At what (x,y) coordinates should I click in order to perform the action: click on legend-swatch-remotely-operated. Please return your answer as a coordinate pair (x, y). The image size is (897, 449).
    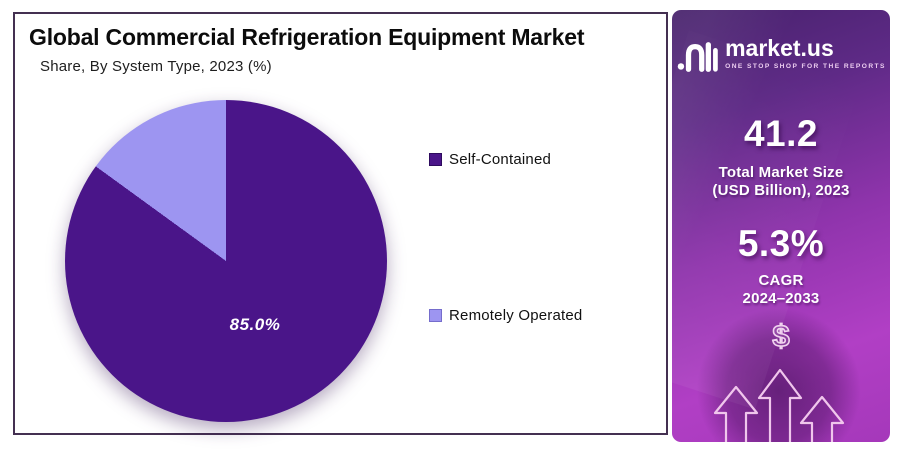
    Looking at the image, I should click on (435, 315).